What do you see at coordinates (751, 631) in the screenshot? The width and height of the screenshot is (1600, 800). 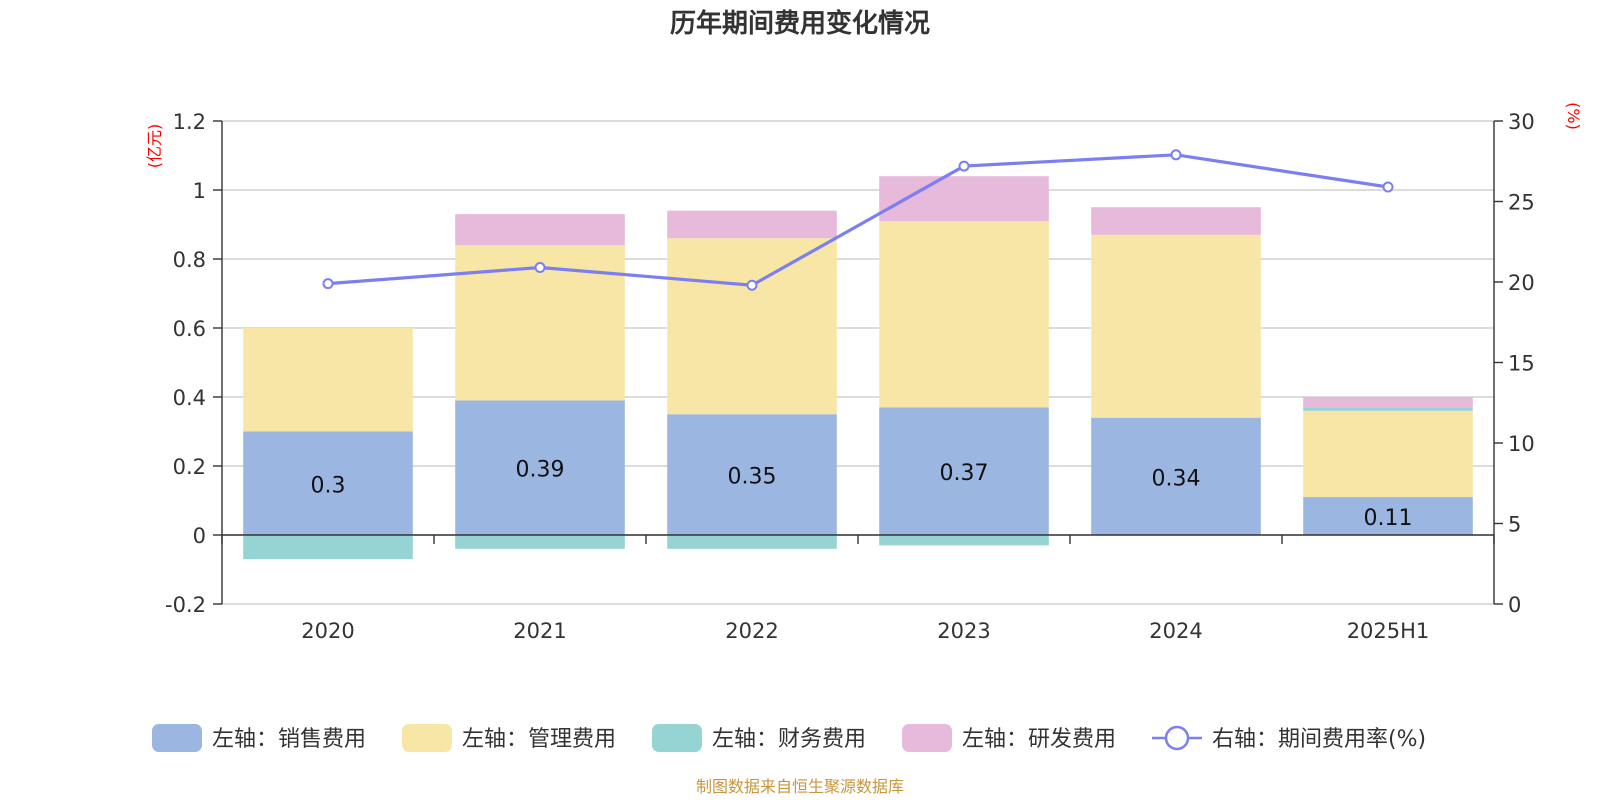 I see `x-axis-tick-label: 2022` at bounding box center [751, 631].